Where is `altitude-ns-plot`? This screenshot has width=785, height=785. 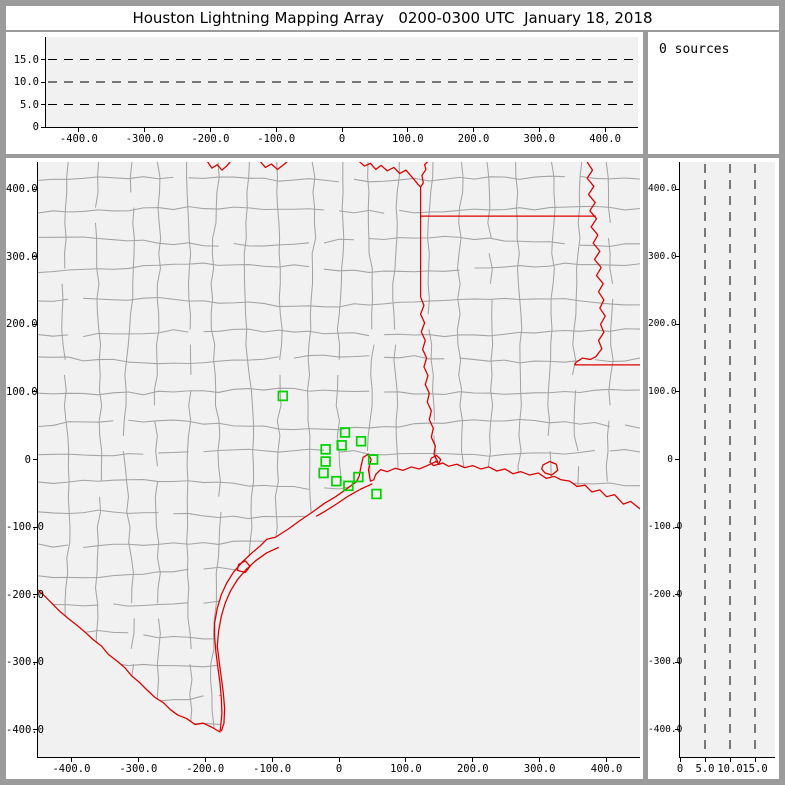
altitude-ns-plot is located at coordinates (727, 460).